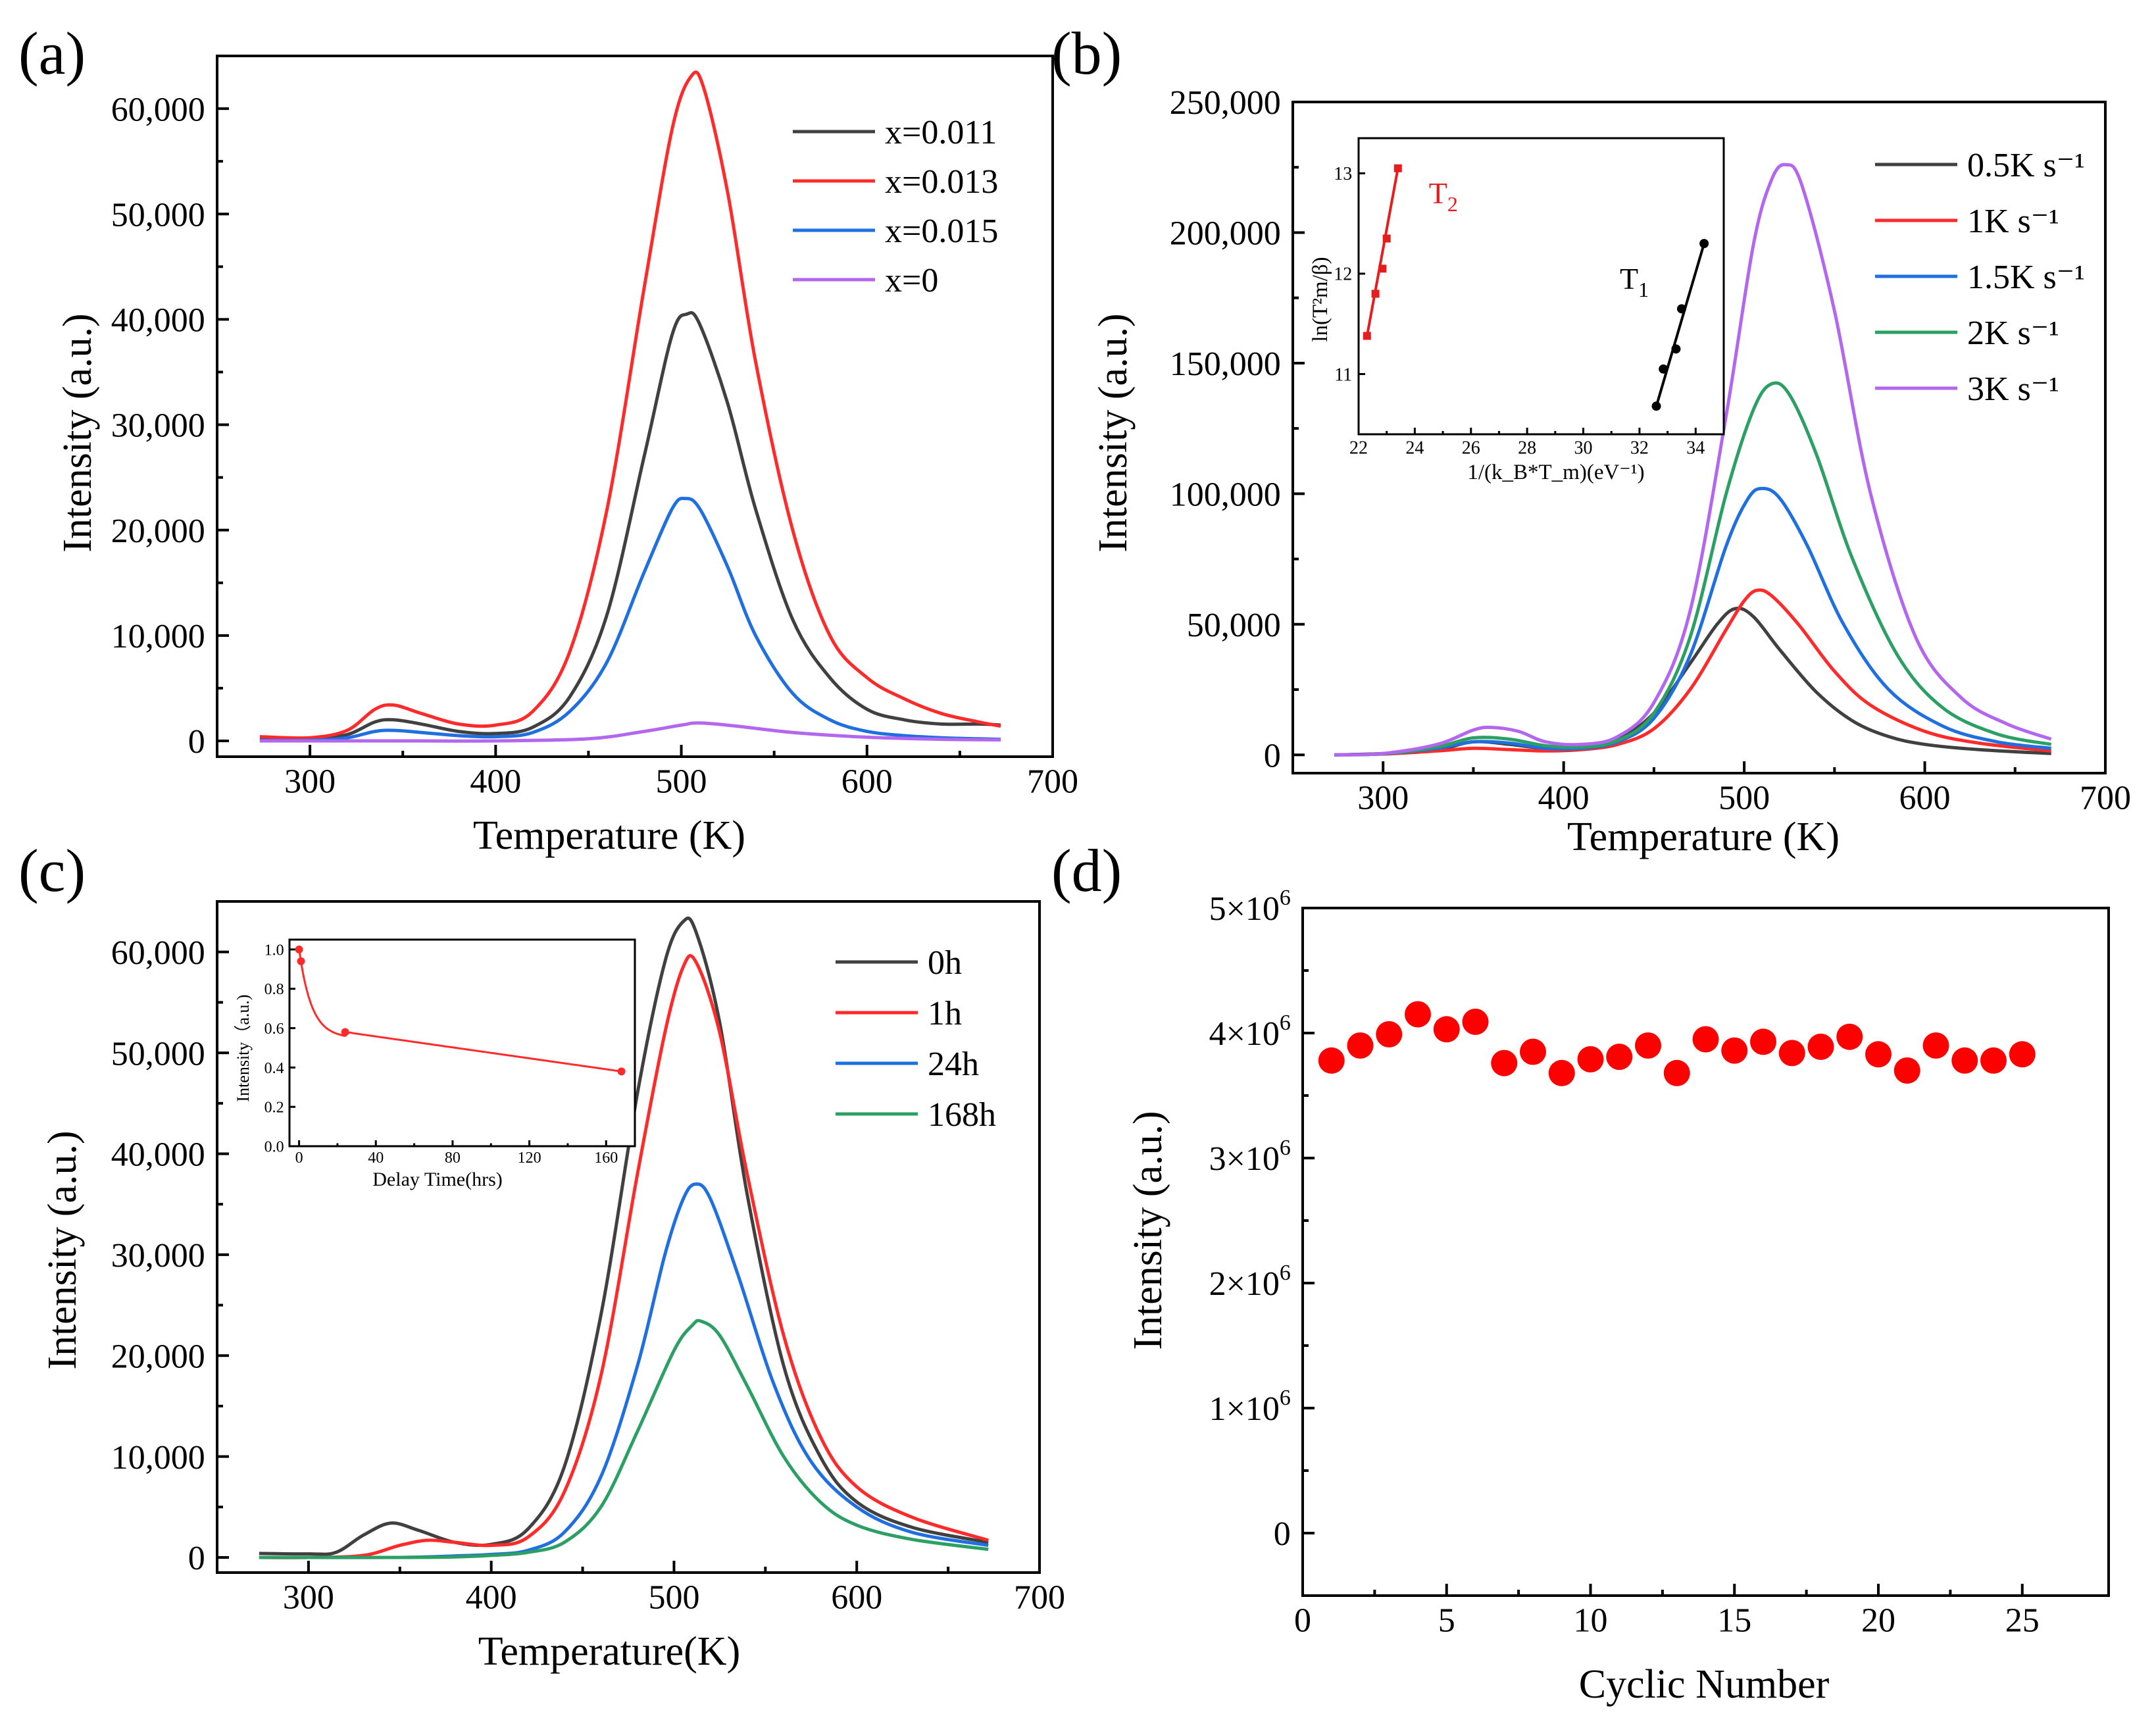  What do you see at coordinates (856, 1598) in the screenshot?
I see `x-tick-label-c: 600` at bounding box center [856, 1598].